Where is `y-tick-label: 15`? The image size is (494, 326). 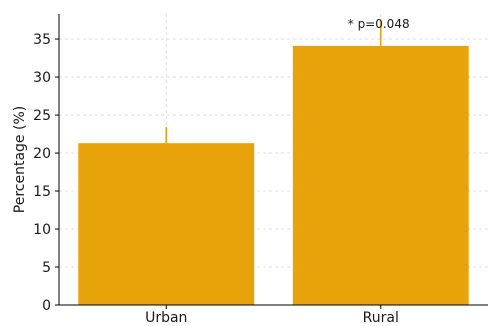
y-tick-label: 15 is located at coordinates (42, 192).